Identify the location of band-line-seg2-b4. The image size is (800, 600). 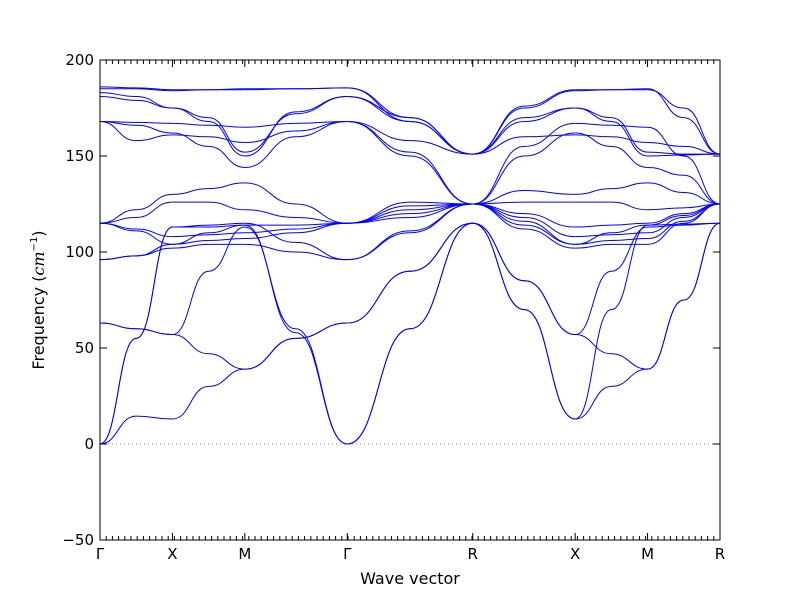
(296, 241).